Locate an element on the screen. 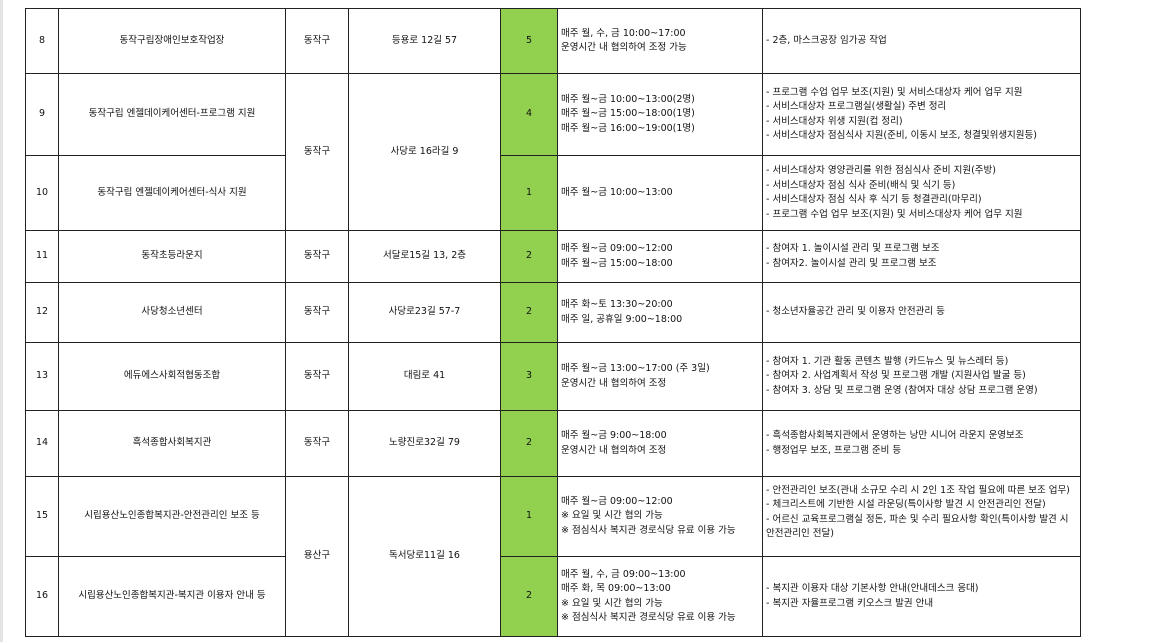 Image resolution: width=1170 pixels, height=642 pixels. task-line: - 서비스대상자 점심 식사 준비(배식 및 식기 등) is located at coordinates (861, 185).